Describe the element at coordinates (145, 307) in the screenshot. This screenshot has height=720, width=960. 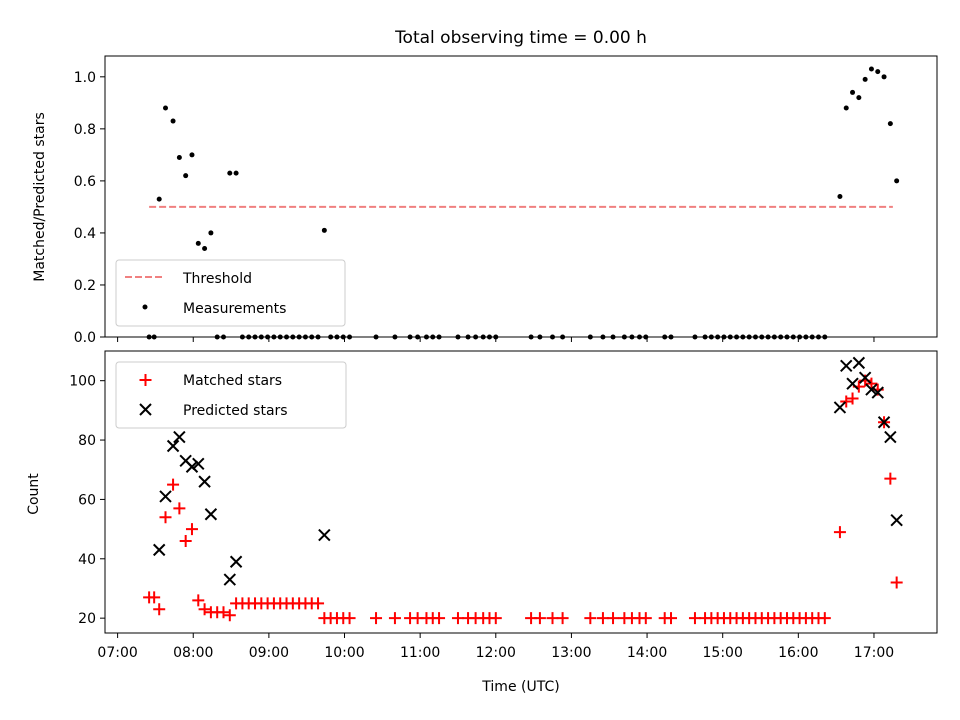
I see `measurements-legend-swatch` at that location.